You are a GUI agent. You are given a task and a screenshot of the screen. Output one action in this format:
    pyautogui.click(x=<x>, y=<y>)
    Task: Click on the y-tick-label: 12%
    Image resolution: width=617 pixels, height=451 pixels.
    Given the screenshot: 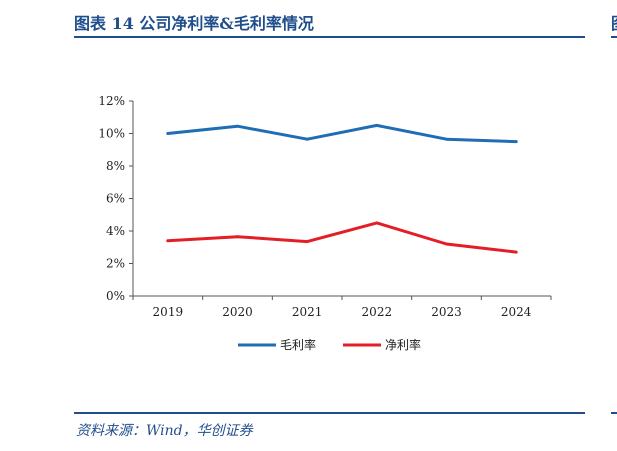 What is the action you would take?
    pyautogui.click(x=111, y=101)
    